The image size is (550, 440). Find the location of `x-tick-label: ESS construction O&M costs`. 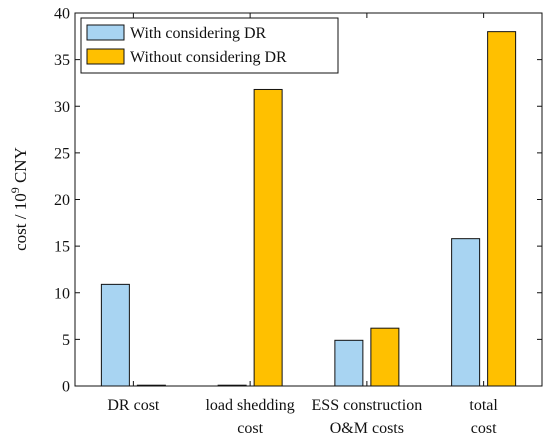

x-tick-label: ESS construction O&M costs is located at coordinates (367, 417).